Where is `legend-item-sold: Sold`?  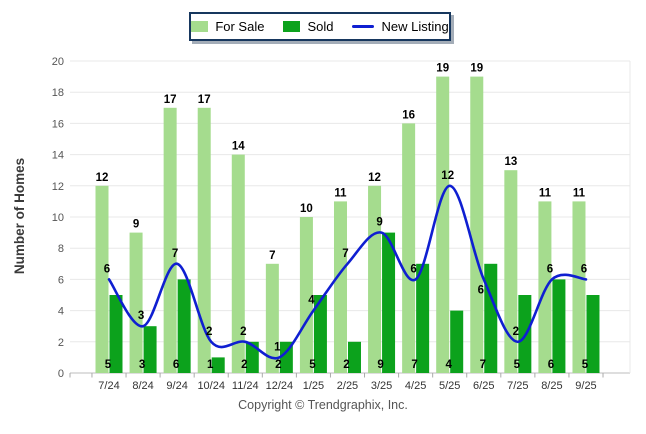
legend-item-sold: Sold is located at coordinates (308, 26).